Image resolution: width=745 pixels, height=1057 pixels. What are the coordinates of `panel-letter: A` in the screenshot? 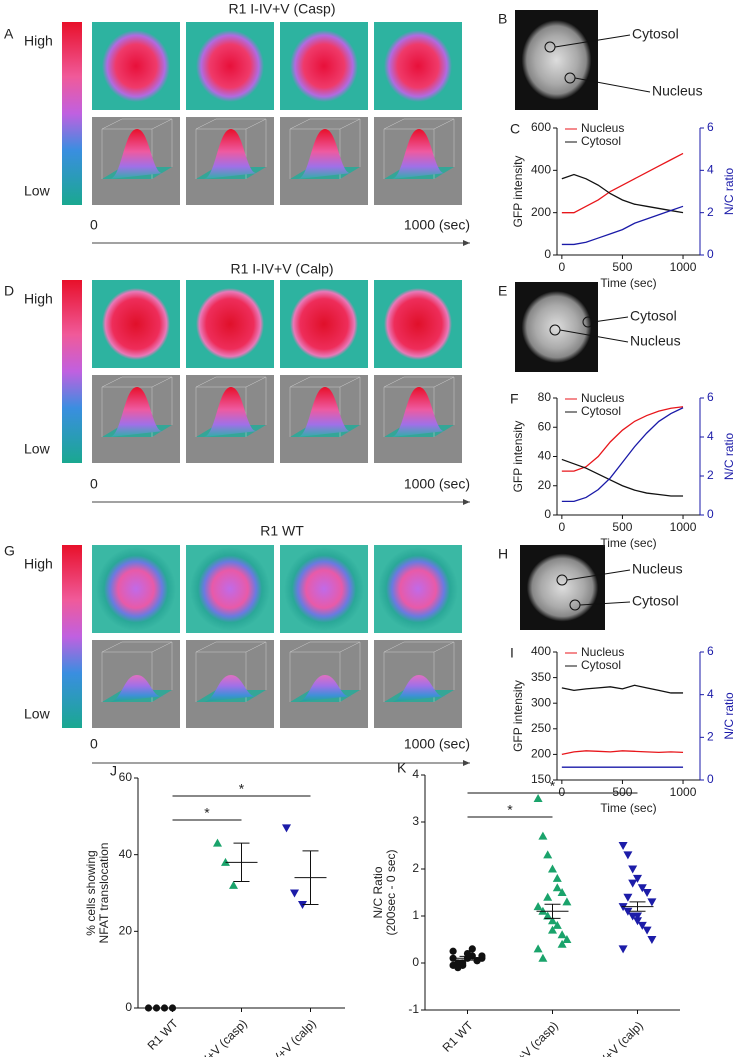 It's located at (9, 34).